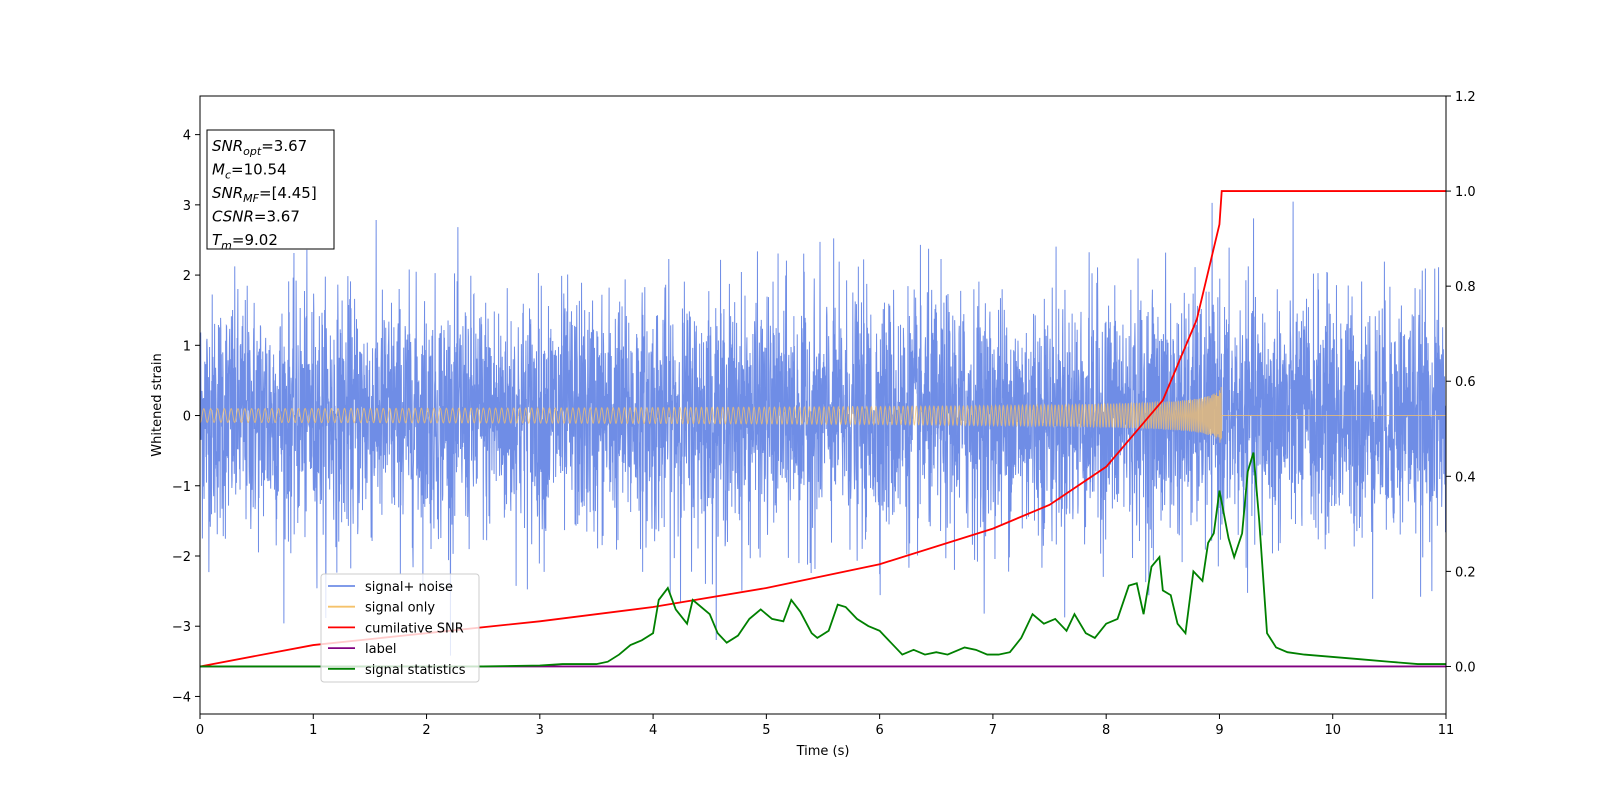 The width and height of the screenshot is (1600, 800). I want to click on info-box-line: SNRopt=3.67, so click(259, 147).